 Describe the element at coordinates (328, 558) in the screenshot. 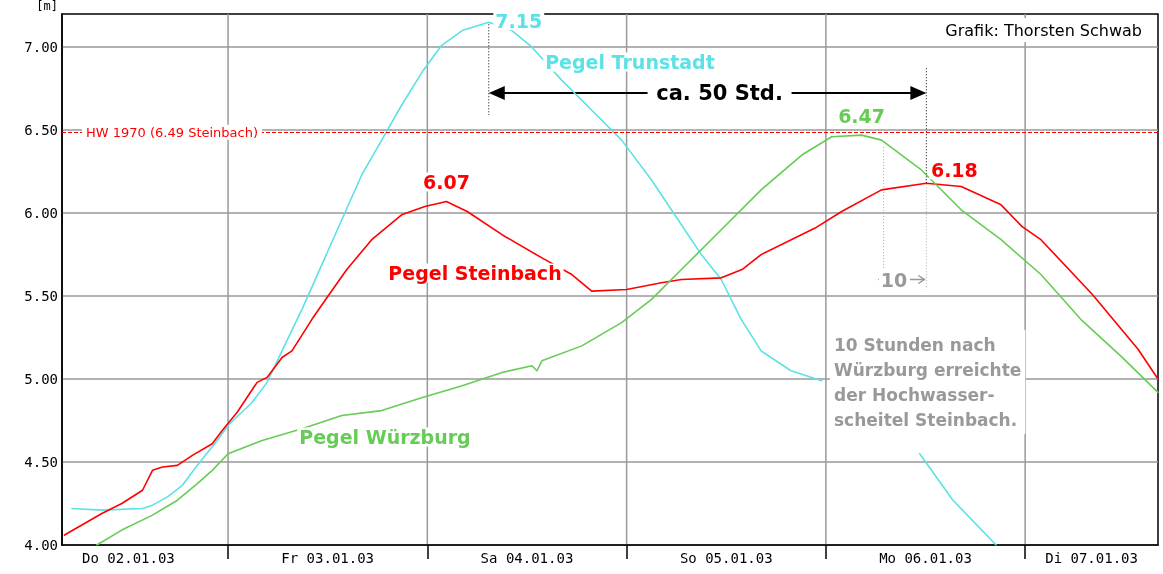

I see `x-tick-label: Fr 03.01.03` at that location.